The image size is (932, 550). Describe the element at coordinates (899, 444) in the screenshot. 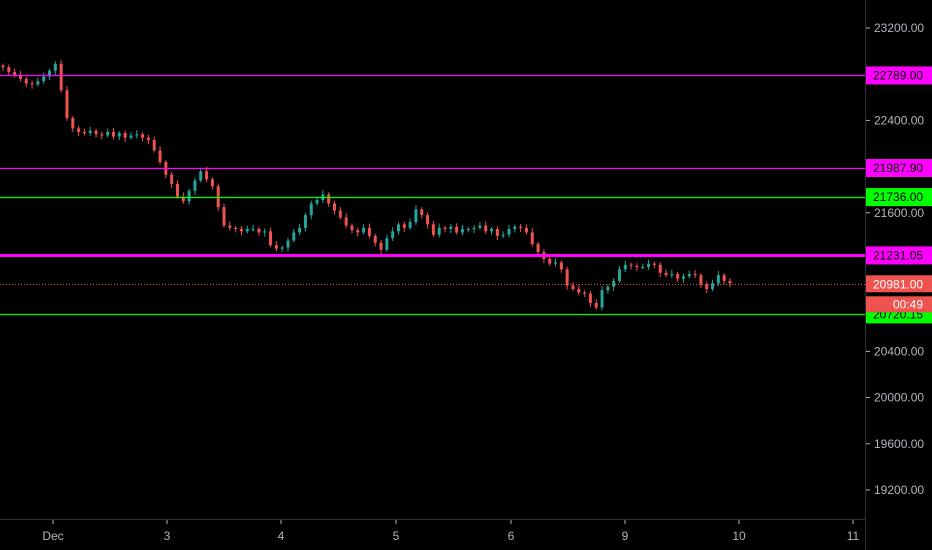

I see `y-tick-label: 19600.00` at that location.